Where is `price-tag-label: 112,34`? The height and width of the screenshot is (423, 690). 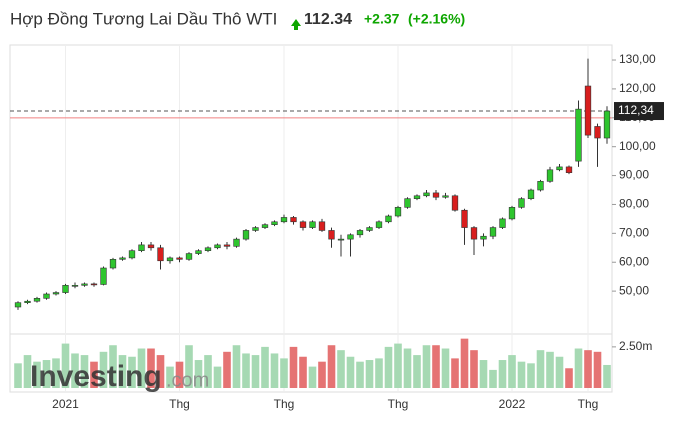 price-tag-label: 112,34 is located at coordinates (636, 110).